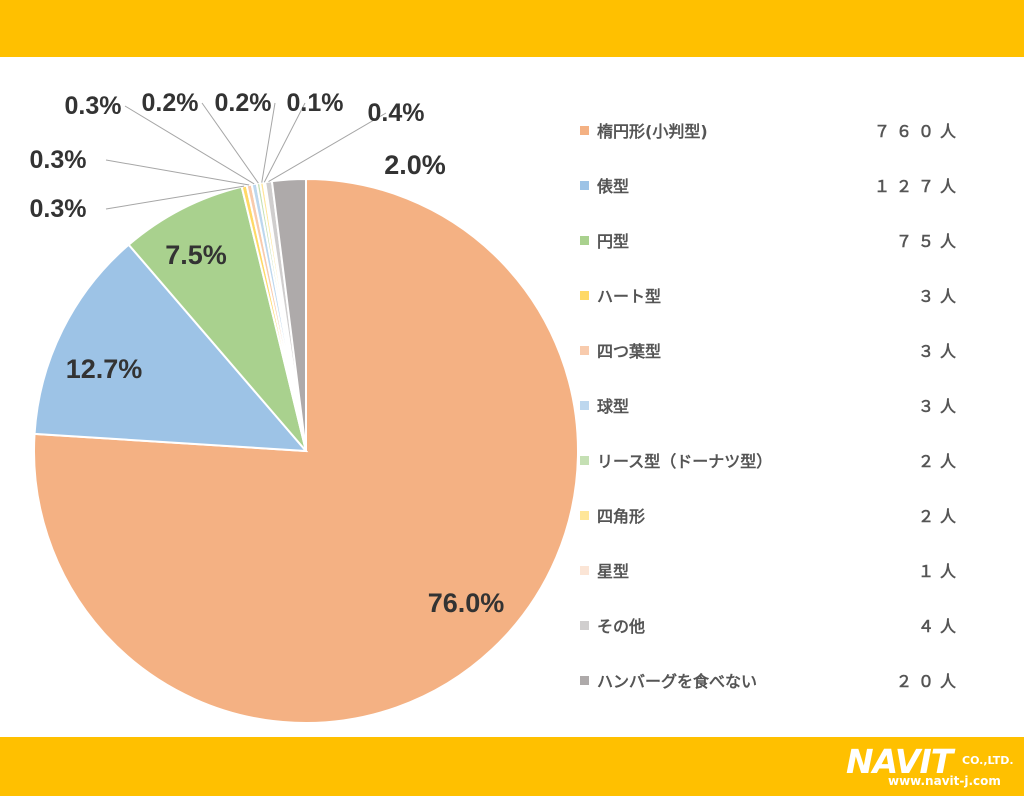 The height and width of the screenshot is (796, 1024). I want to click on legend-label-4: 四つ葉型, so click(629, 351).